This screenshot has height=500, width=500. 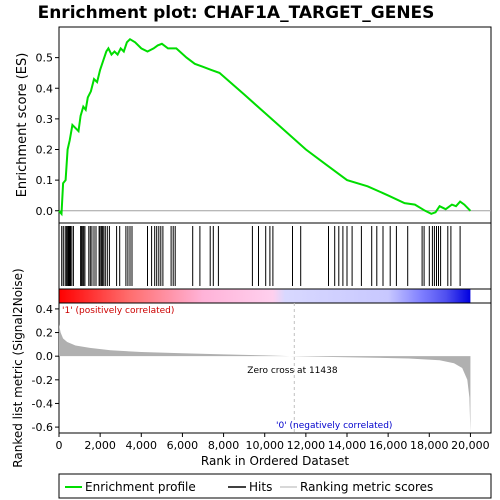 I want to click on x-tick-label: 10,000, so click(x=264, y=445).